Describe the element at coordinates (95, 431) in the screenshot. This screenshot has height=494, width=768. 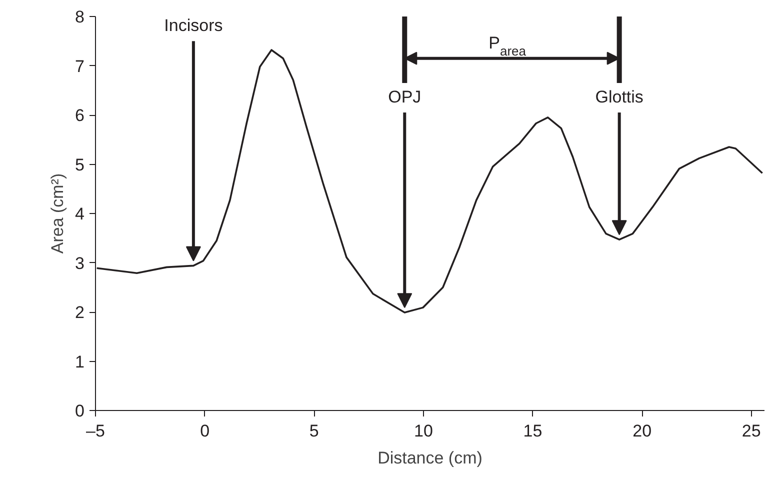
I see `x-tick-label: –5` at that location.